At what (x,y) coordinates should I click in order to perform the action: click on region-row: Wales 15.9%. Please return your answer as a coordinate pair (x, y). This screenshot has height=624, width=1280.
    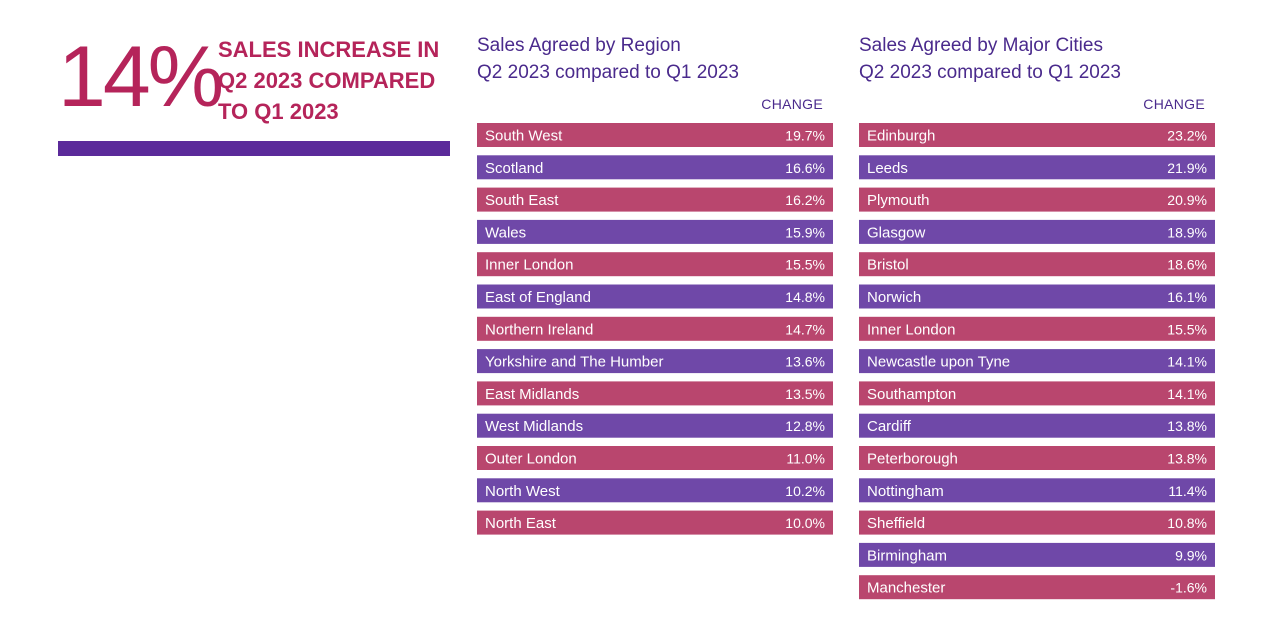
    Looking at the image, I should click on (655, 231).